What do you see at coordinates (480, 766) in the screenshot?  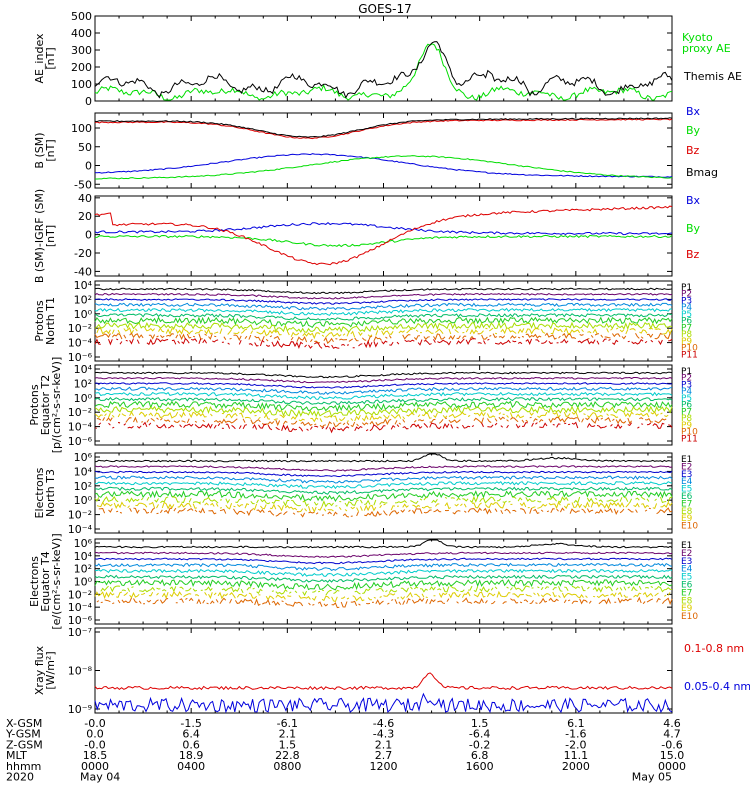 I see `x-axis-cell: 1600` at bounding box center [480, 766].